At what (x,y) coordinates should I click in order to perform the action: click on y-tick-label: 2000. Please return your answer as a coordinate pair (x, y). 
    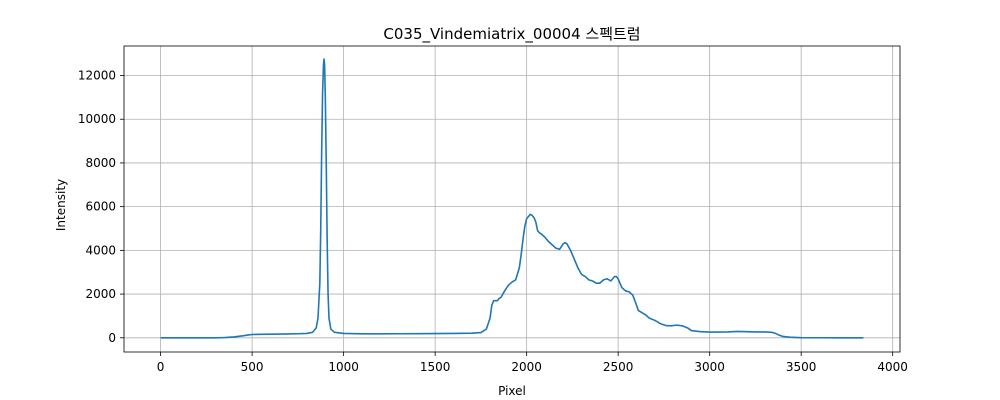
    Looking at the image, I should click on (100, 294).